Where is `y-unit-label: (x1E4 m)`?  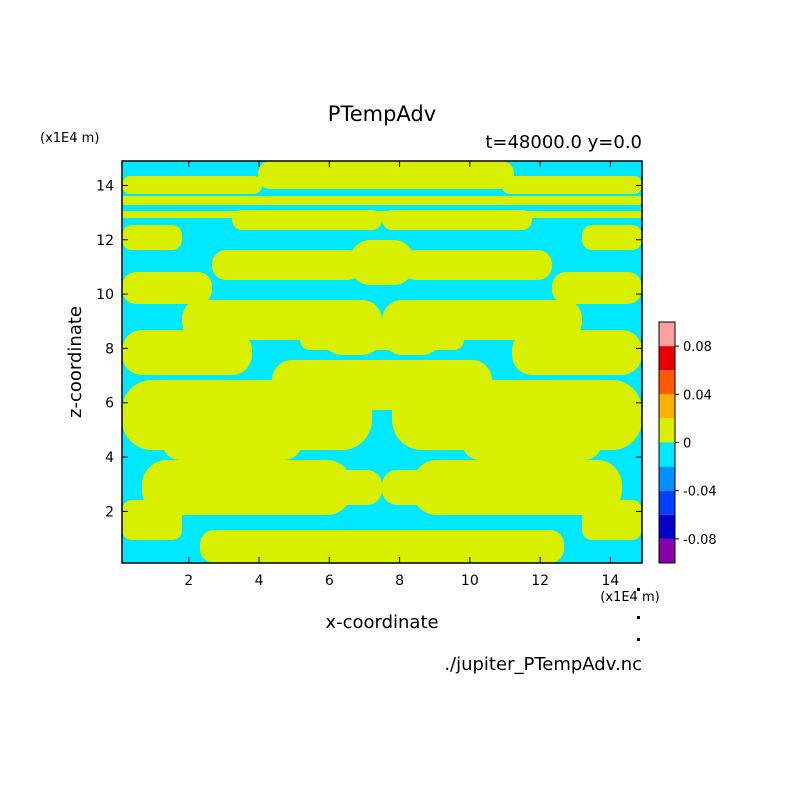
y-unit-label: (x1E4 m) is located at coordinates (69, 138).